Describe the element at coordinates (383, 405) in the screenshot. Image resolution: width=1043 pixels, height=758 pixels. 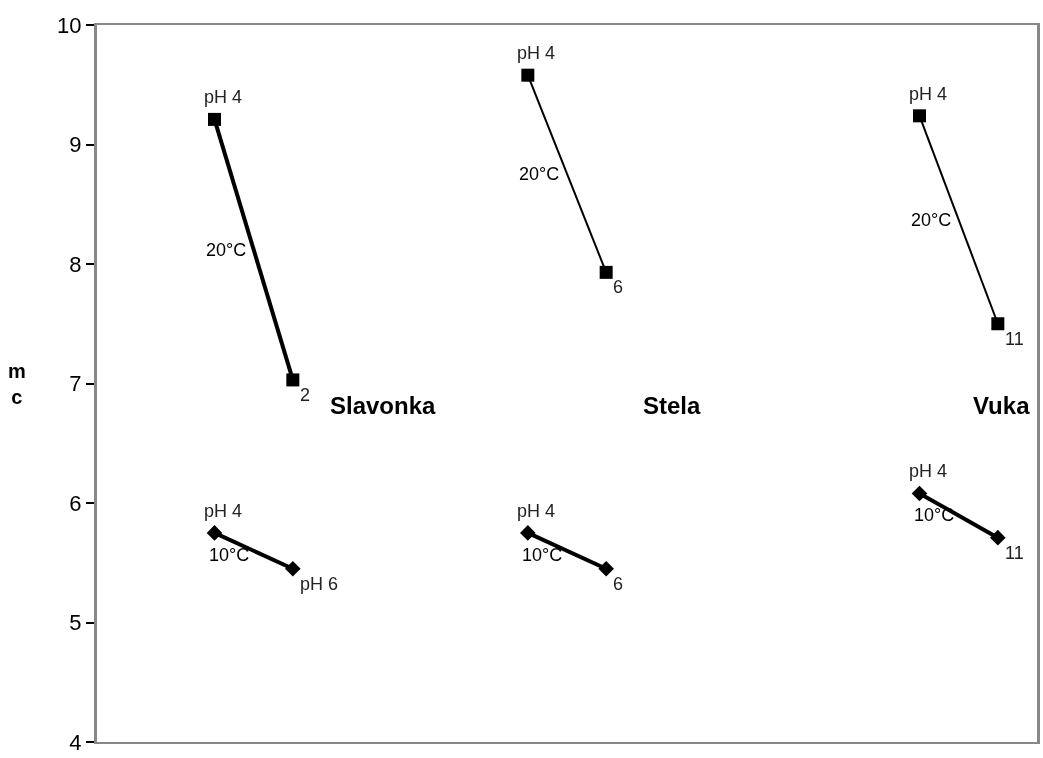
I see `annotation: Slavonka` at that location.